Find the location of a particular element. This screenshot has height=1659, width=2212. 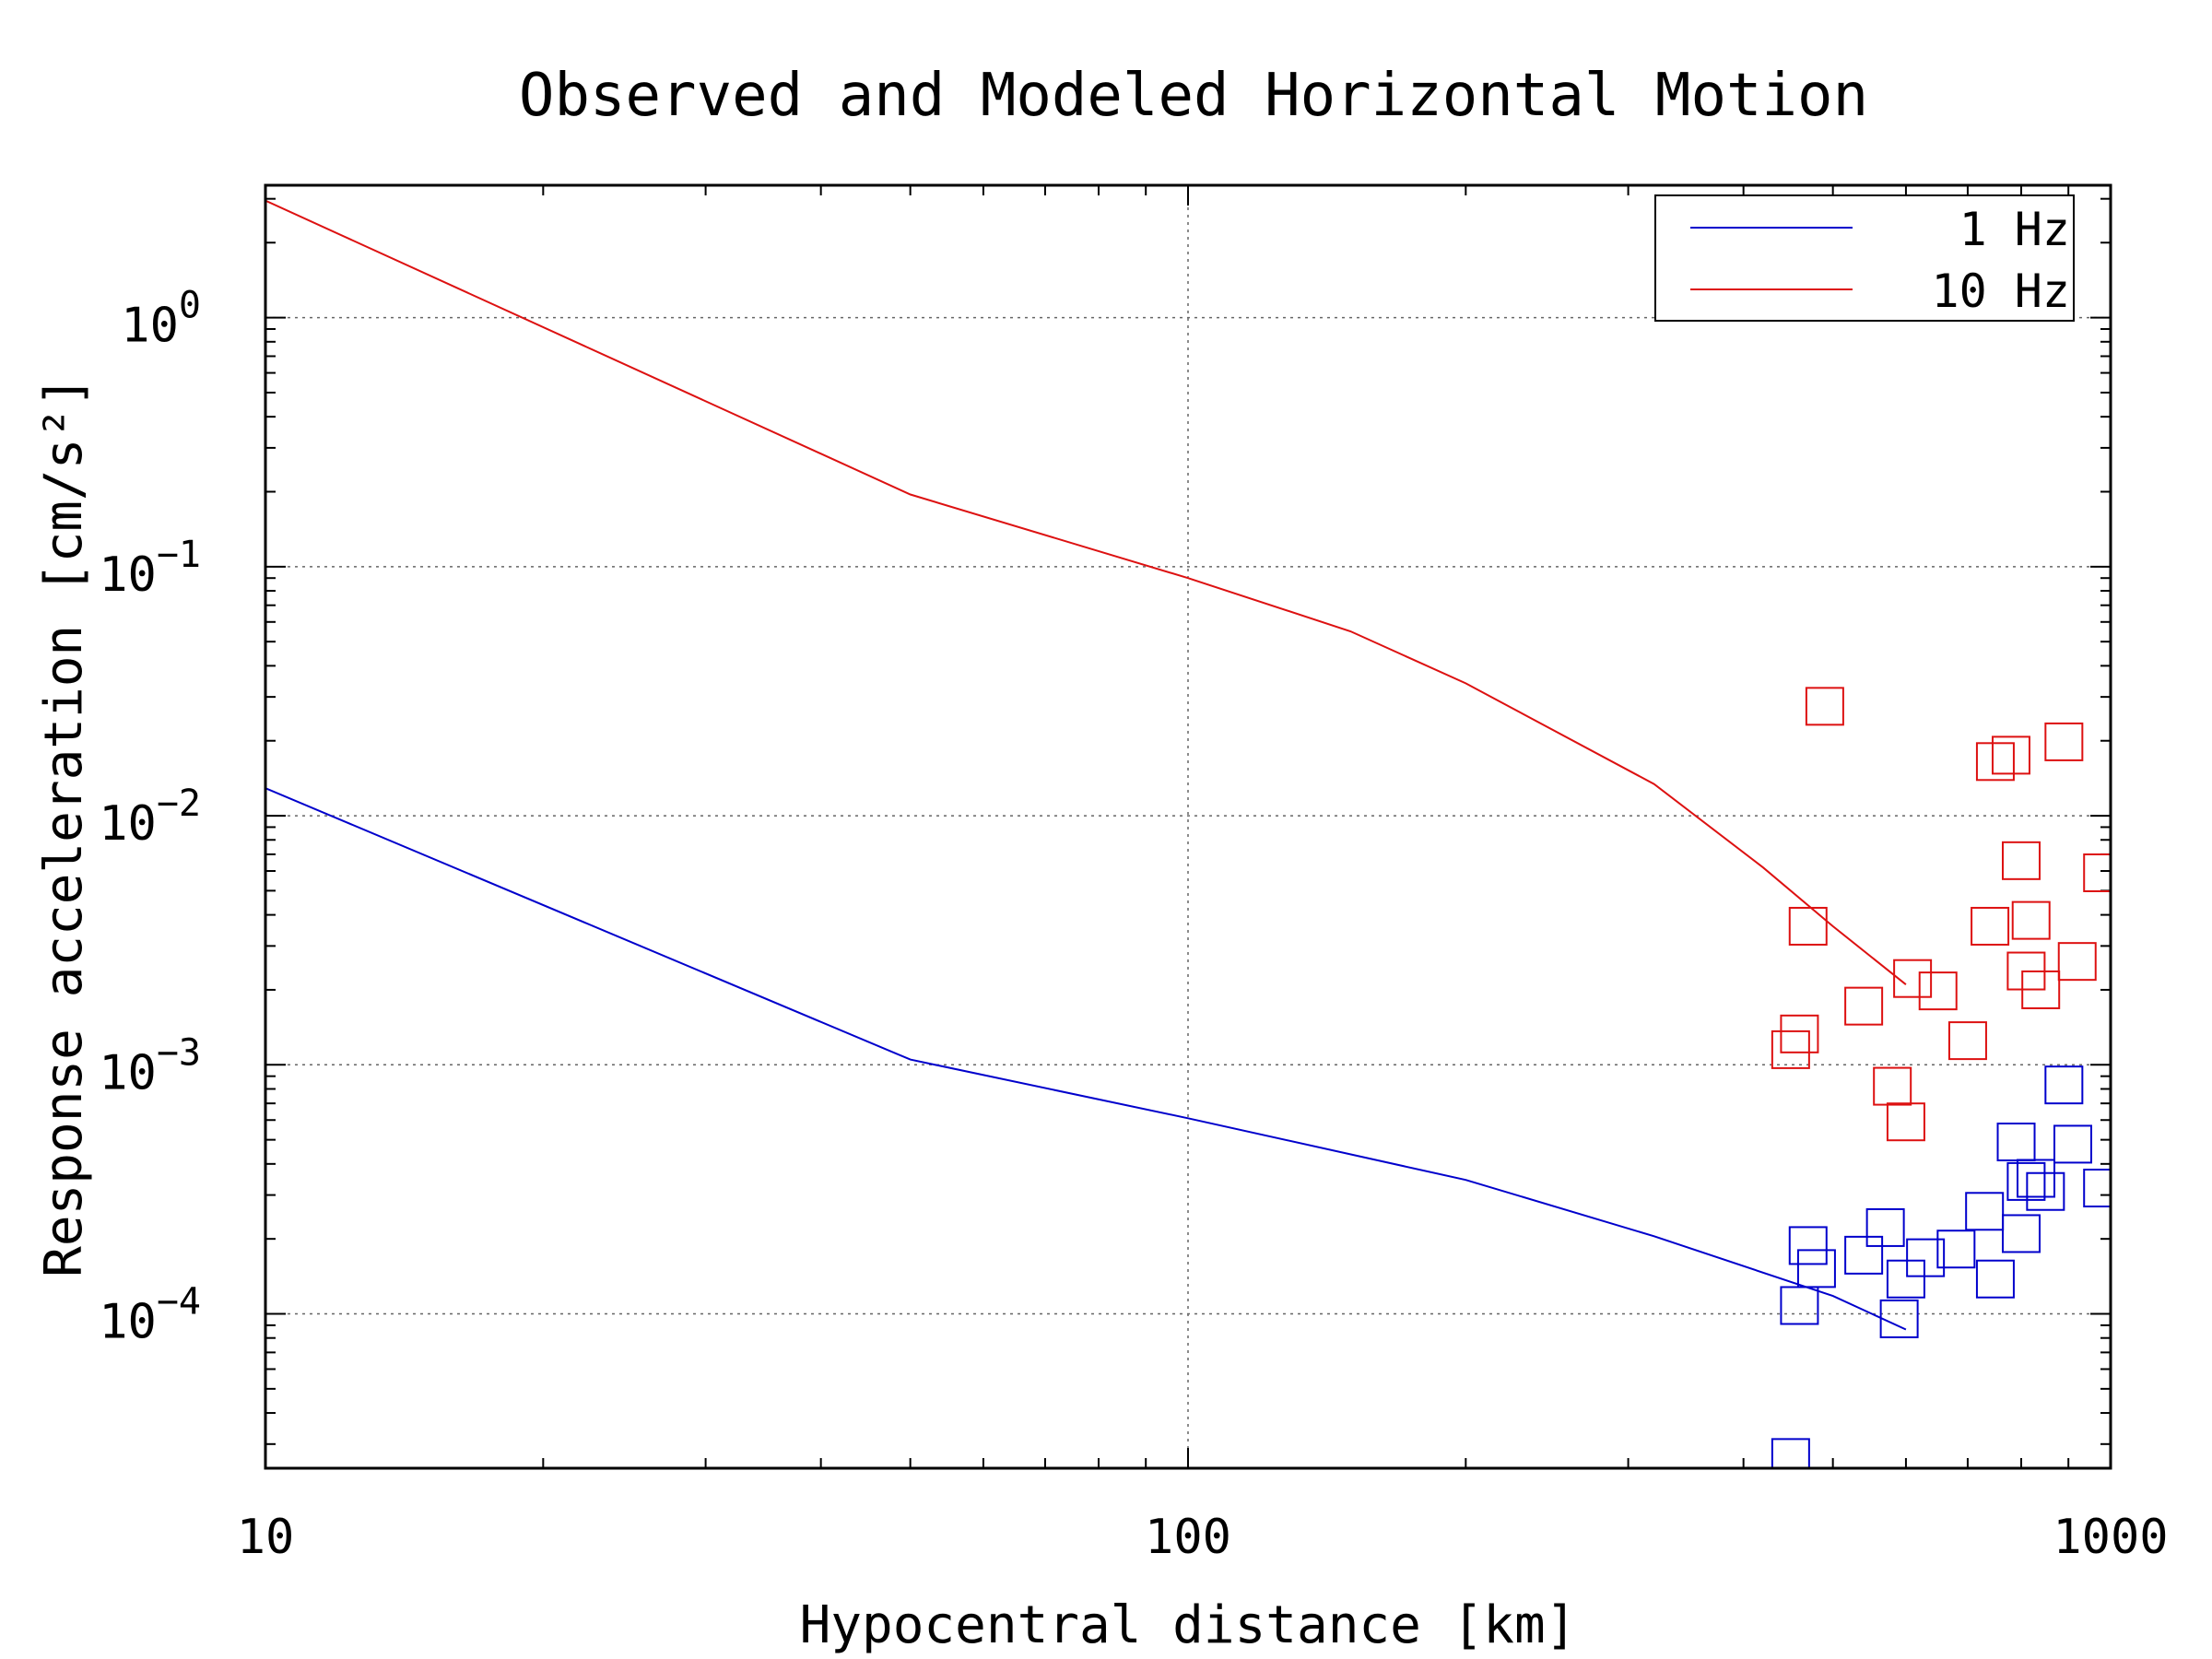

x-tick-label: 100 is located at coordinates (1188, 1537).